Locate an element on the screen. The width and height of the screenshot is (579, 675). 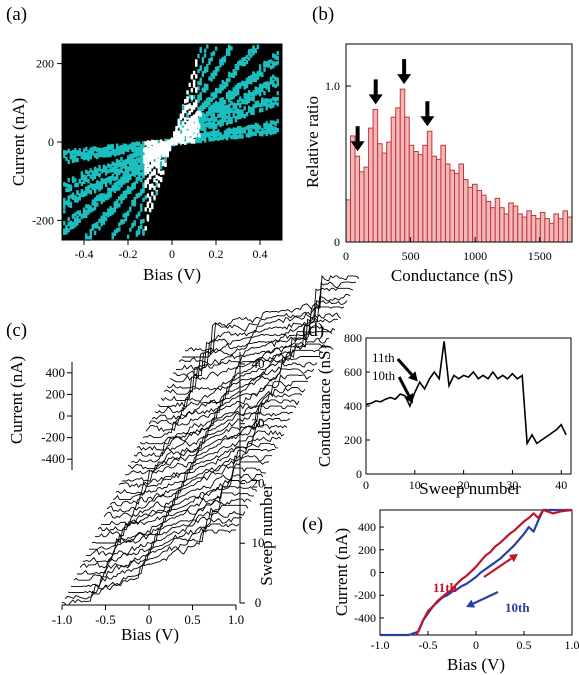
x-tick-label: 10 is located at coordinates (415, 485).